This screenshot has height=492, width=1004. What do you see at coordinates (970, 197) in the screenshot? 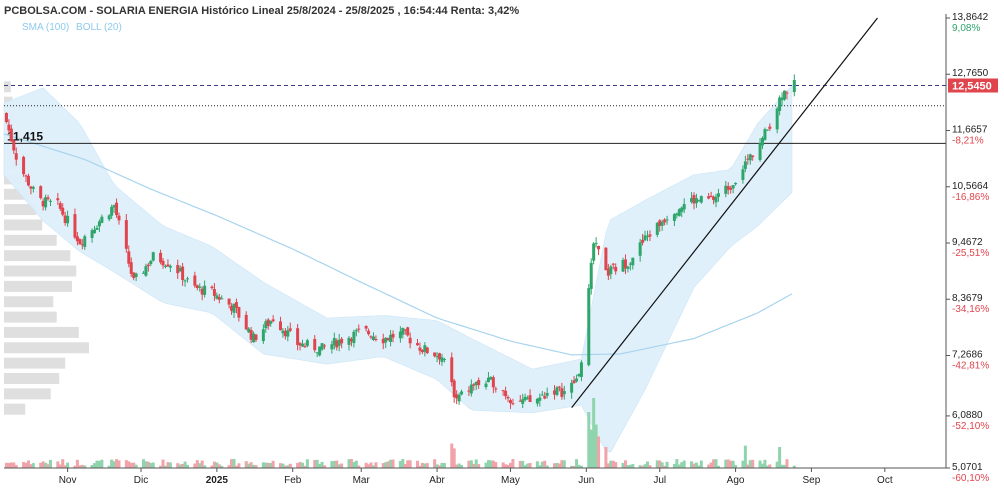
I see `y-tick-pct: -16,86%` at bounding box center [970, 197].